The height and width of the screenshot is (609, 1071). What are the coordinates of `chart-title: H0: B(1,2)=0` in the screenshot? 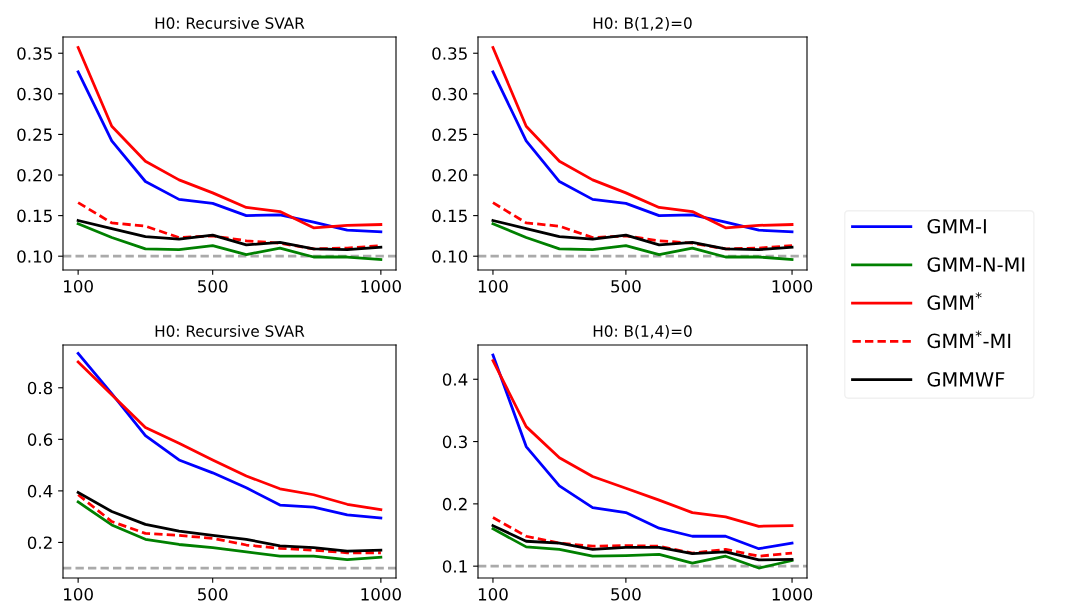 It's located at (642, 24).